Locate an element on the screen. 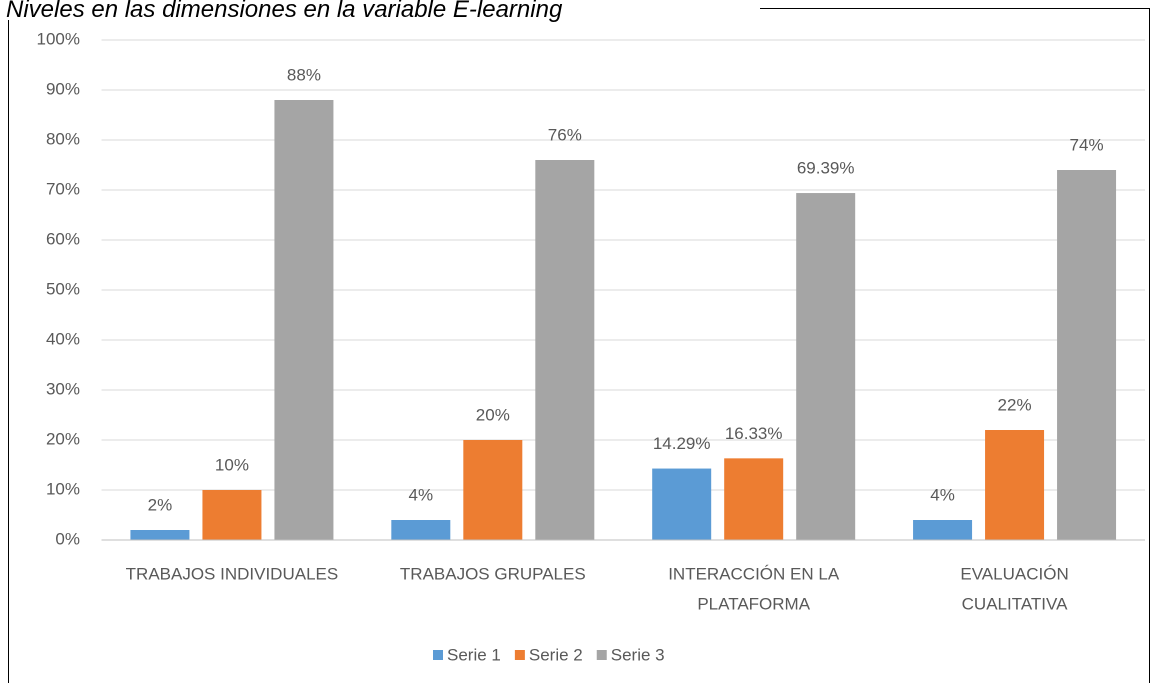 This screenshot has height=683, width=1162. title-backdrop is located at coordinates (380, 10).